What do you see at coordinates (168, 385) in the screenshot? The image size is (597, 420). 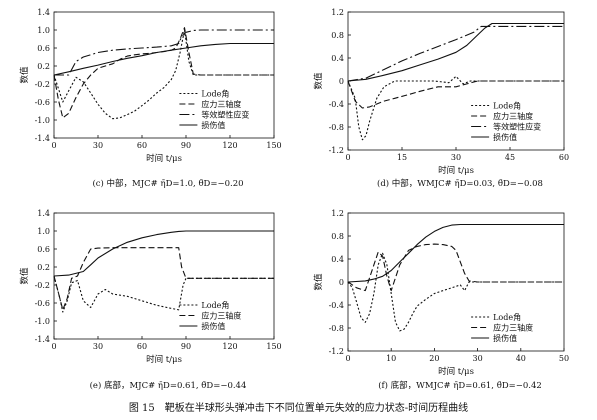 I see `panel-caption: (e) 底部，MJC# η̄D=0.61, θ̄D=−0.44` at bounding box center [168, 385].